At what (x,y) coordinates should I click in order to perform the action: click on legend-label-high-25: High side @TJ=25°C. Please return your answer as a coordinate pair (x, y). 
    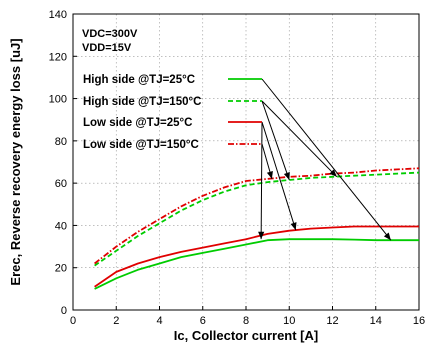
    Looking at the image, I should click on (139, 80).